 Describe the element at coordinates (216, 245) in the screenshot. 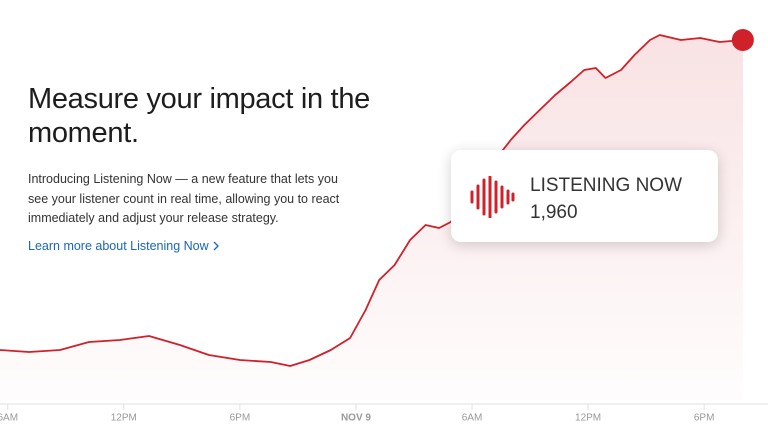

I see `chevron-icon` at that location.